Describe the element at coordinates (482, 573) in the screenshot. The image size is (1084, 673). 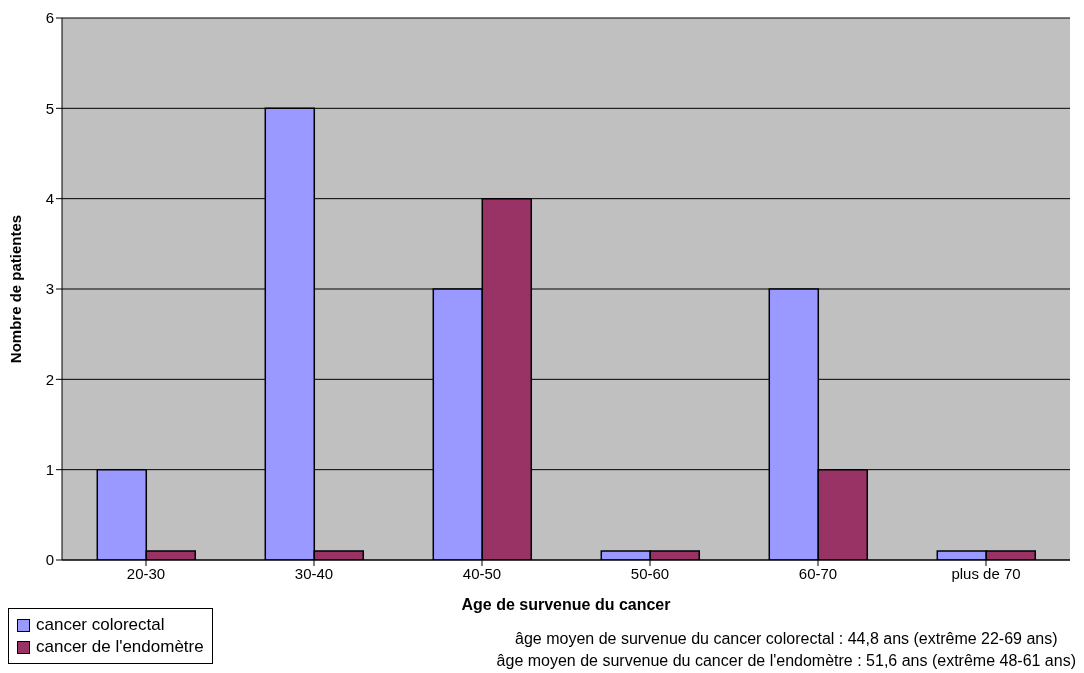
I see `x-tick-label: 40-50` at that location.